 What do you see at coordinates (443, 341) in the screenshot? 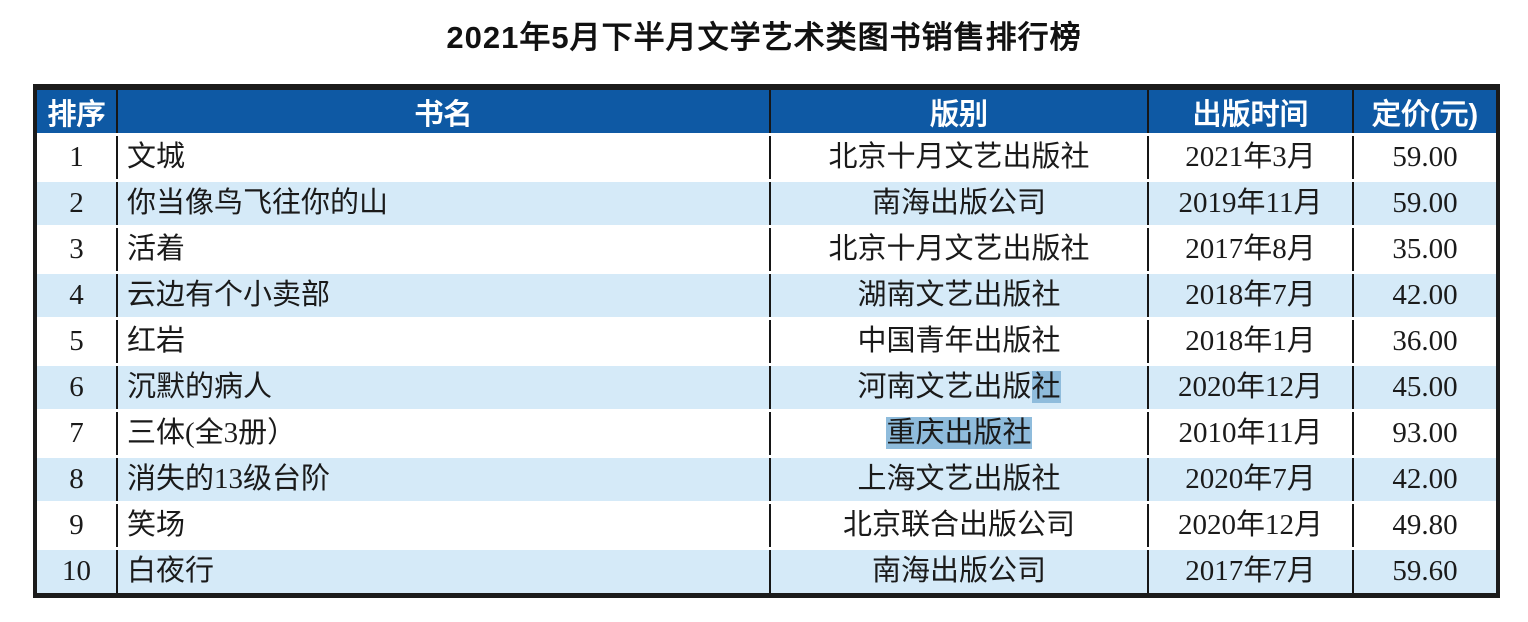
I see `cell-book-title: 红岩` at bounding box center [443, 341].